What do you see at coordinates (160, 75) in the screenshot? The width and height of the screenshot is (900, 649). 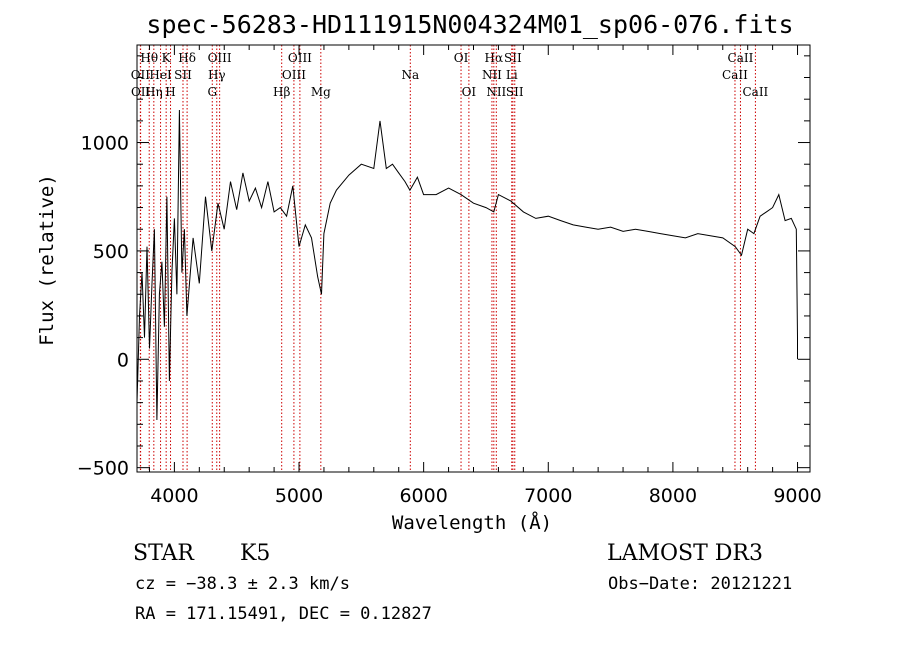 I see `spectral-line-label: HeI` at bounding box center [160, 75].